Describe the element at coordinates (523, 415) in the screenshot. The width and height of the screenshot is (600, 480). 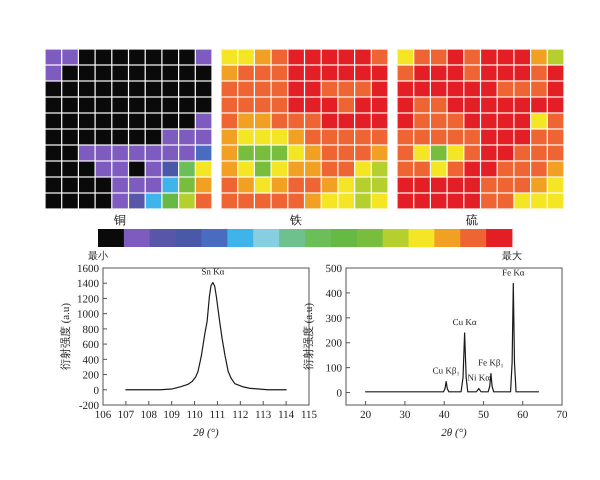
I see `x-tick-label: 60` at that location.